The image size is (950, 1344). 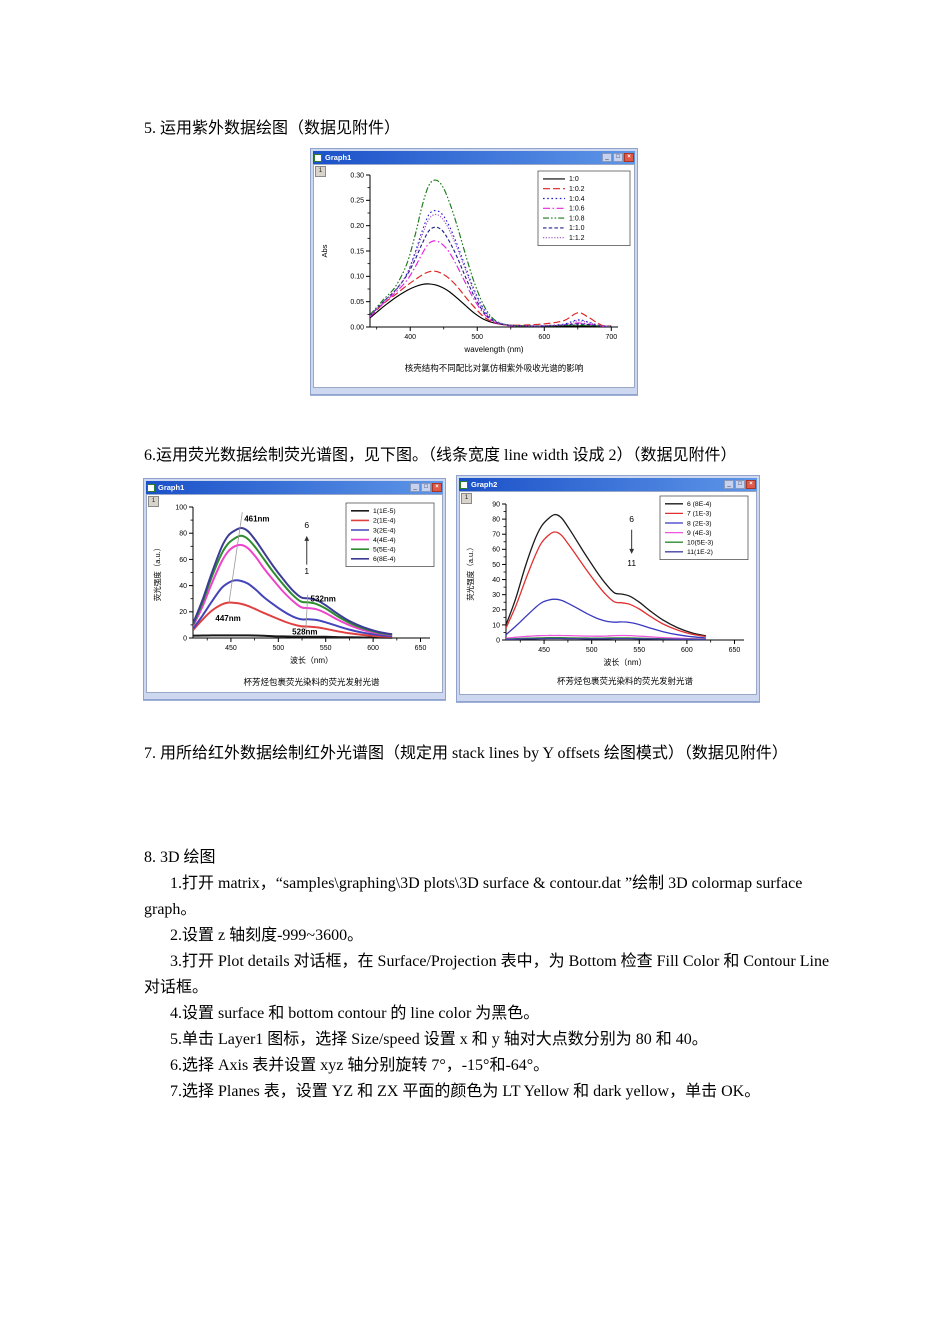 What do you see at coordinates (384, 550) in the screenshot?
I see `svg-text: 5(5E-4)` at bounding box center [384, 550].